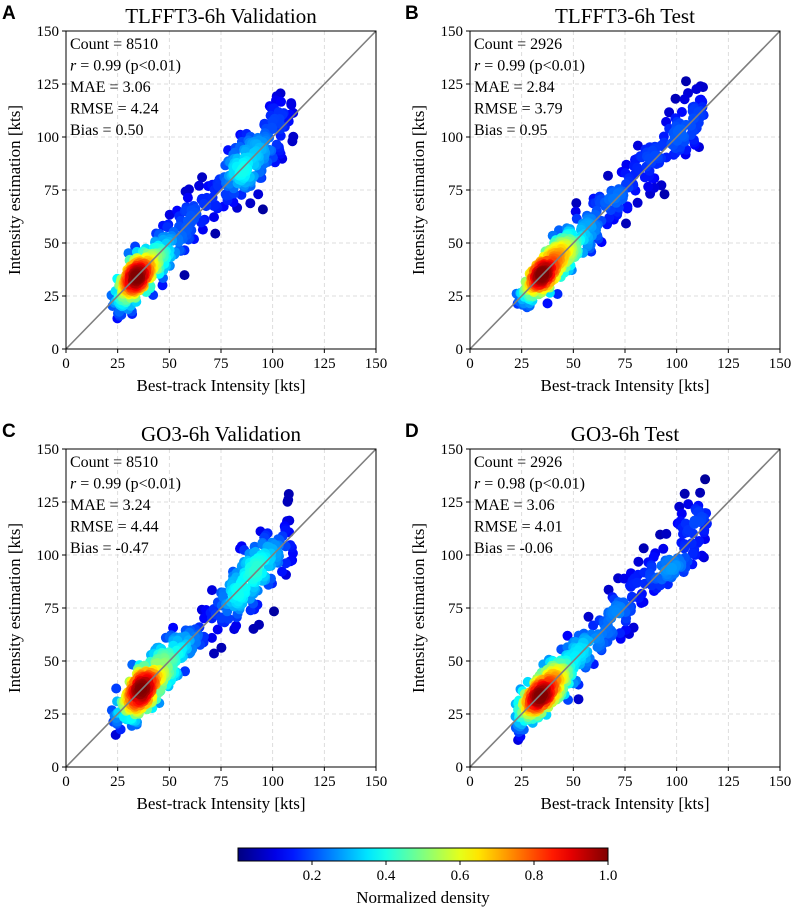  Describe the element at coordinates (221, 16) in the screenshot. I see `panel-title: TLFFT3-6h Validation` at that location.